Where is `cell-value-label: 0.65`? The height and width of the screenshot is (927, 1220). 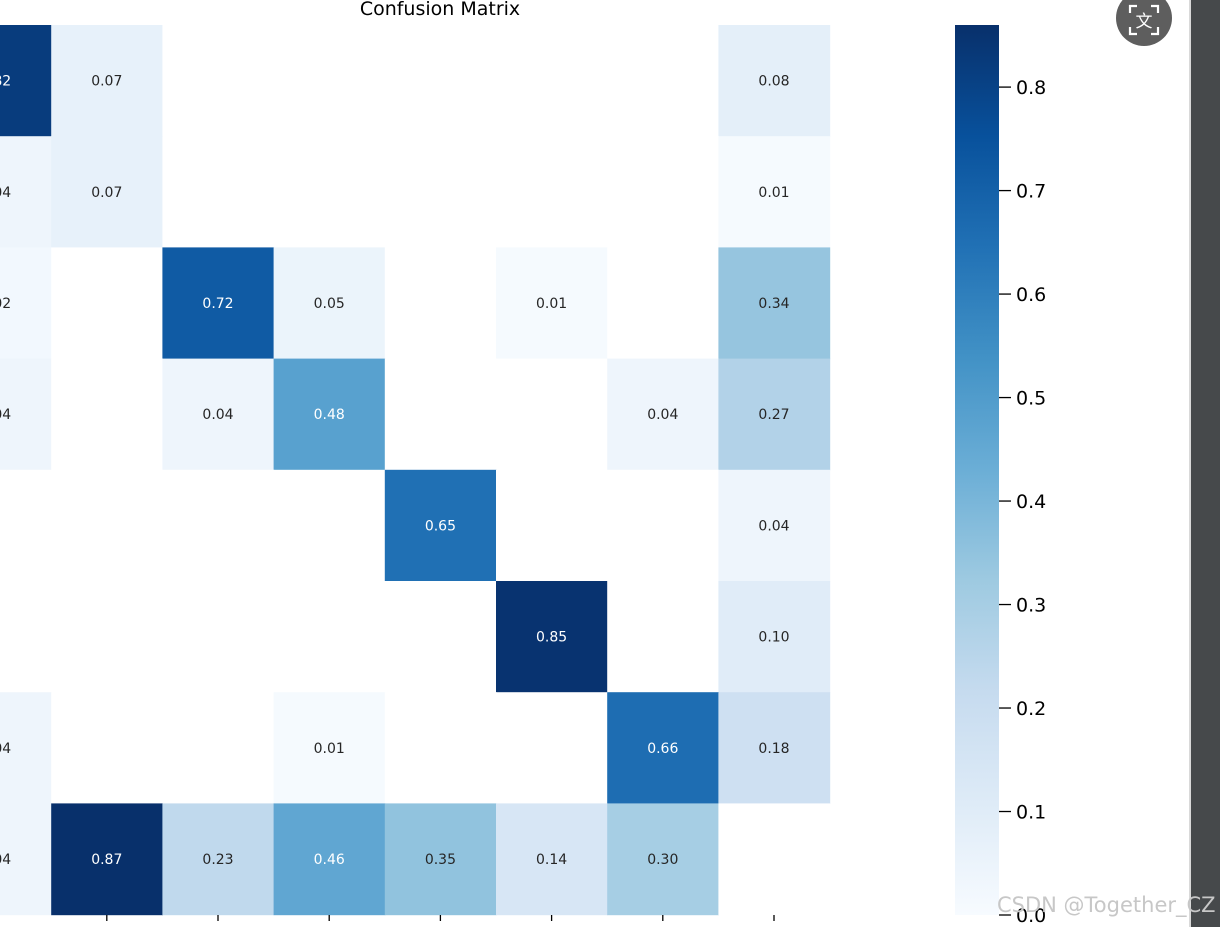 cell-value-label: 0.65 is located at coordinates (440, 526).